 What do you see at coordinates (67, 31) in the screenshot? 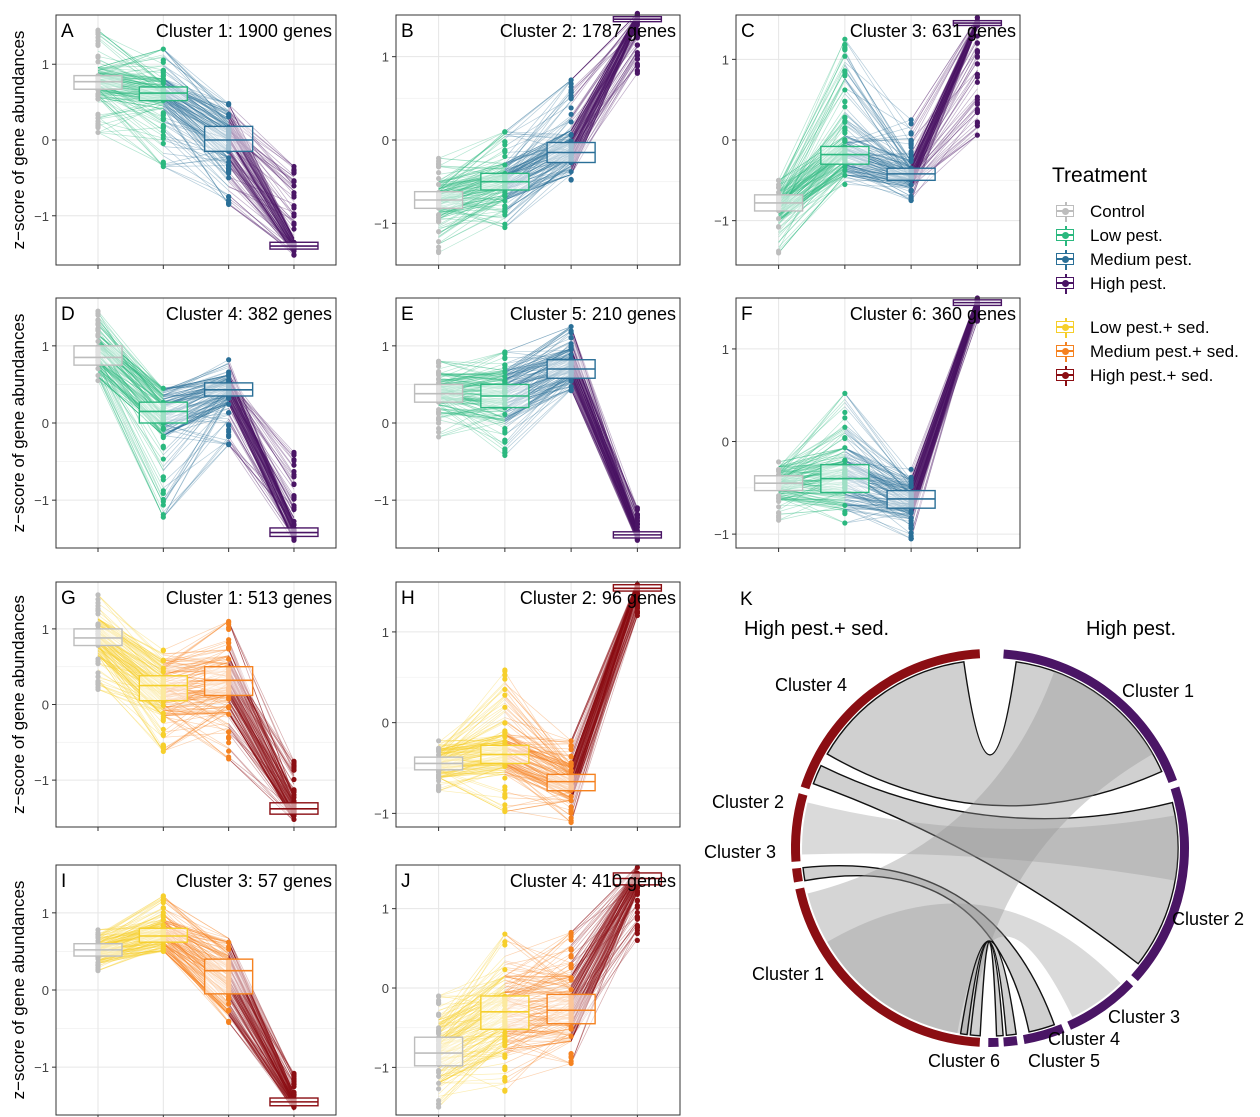
I see `panel-letter: A` at bounding box center [67, 31].